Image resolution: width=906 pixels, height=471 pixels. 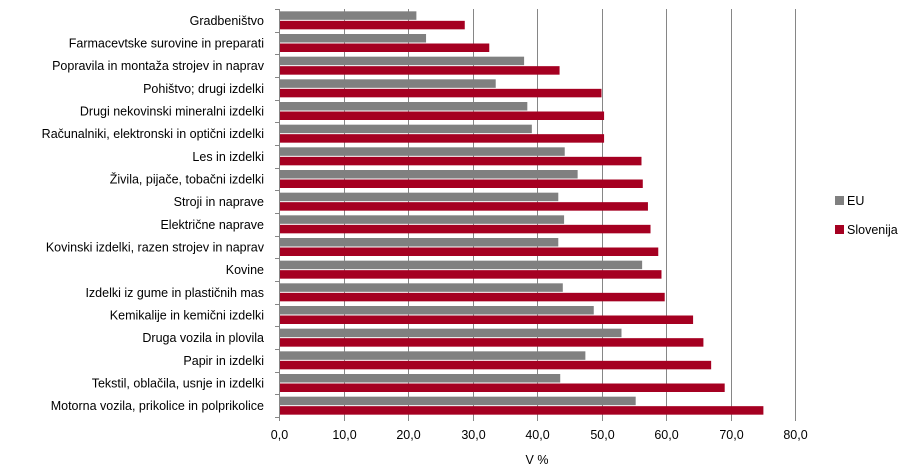 What do you see at coordinates (537, 460) in the screenshot?
I see `x-axis-title: V %` at bounding box center [537, 460].